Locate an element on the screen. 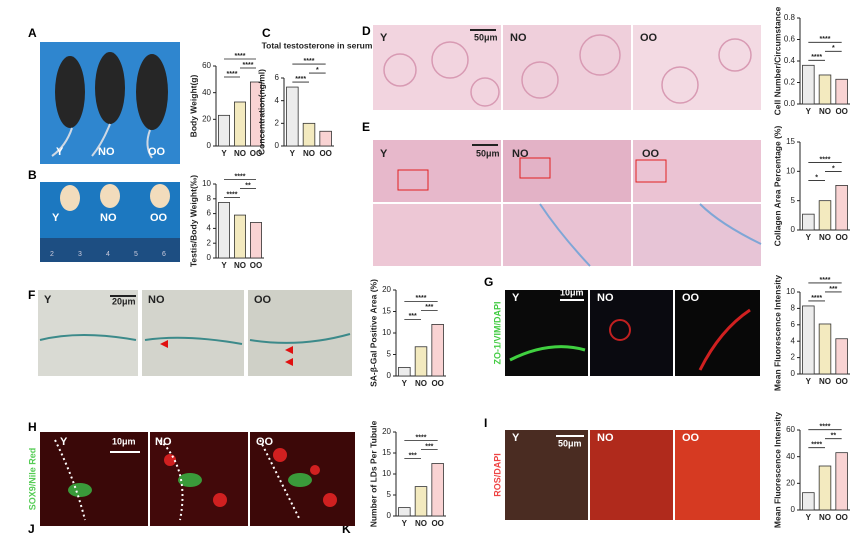 The image size is (865, 539). stain-label: SOX9/Nile Red is located at coordinates (32, 479).